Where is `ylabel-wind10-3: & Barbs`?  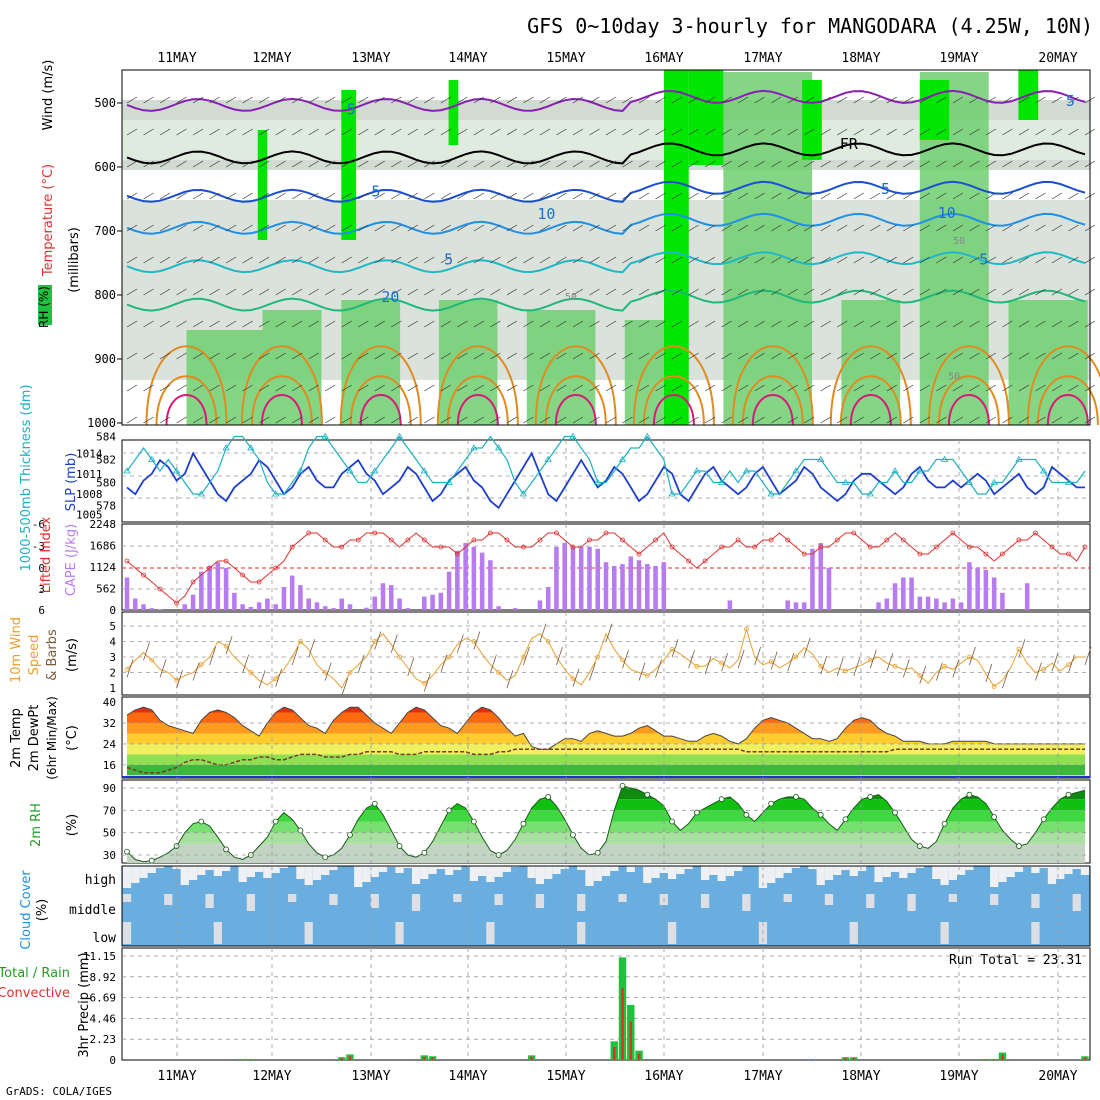 ylabel-wind10-3: & Barbs is located at coordinates (52, 655).